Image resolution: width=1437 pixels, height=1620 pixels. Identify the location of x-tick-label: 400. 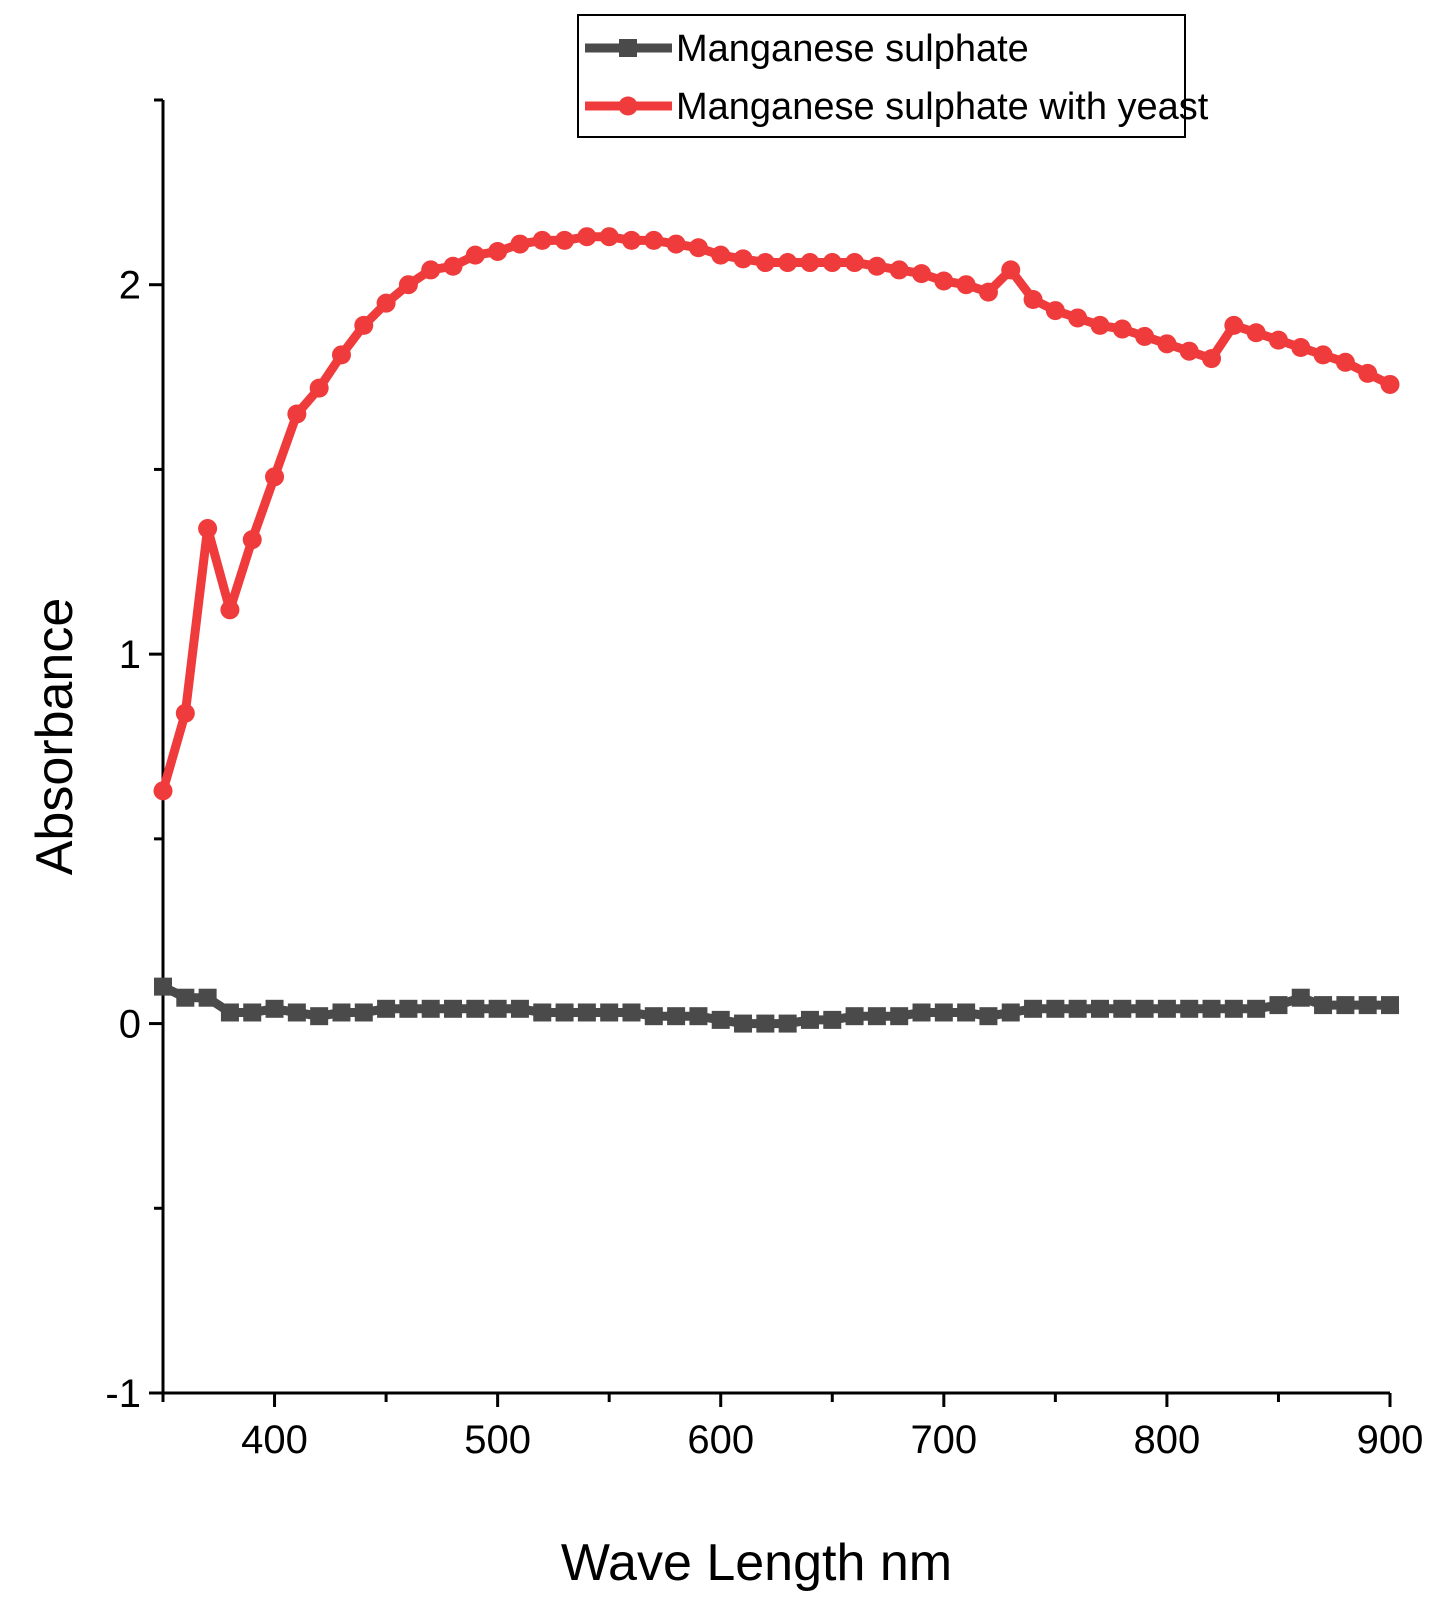
(274, 1440).